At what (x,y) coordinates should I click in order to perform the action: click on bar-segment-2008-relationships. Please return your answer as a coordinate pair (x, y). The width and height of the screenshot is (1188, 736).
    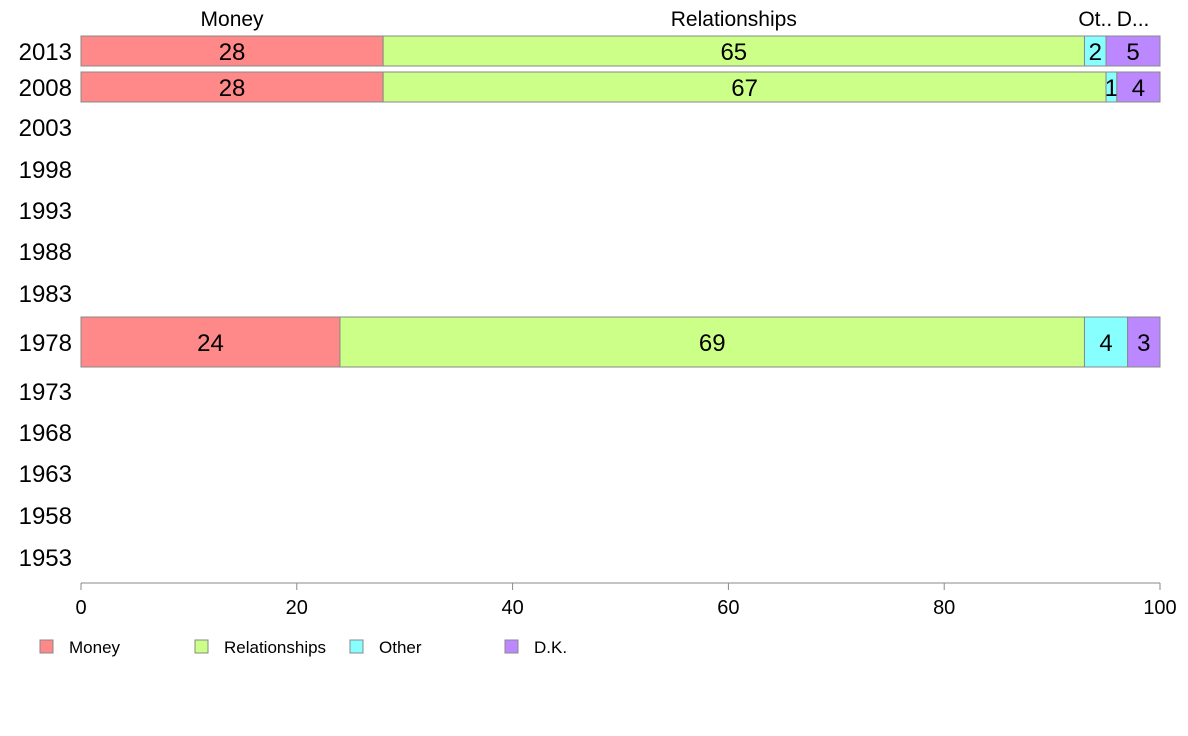
    Looking at the image, I should click on (744, 87).